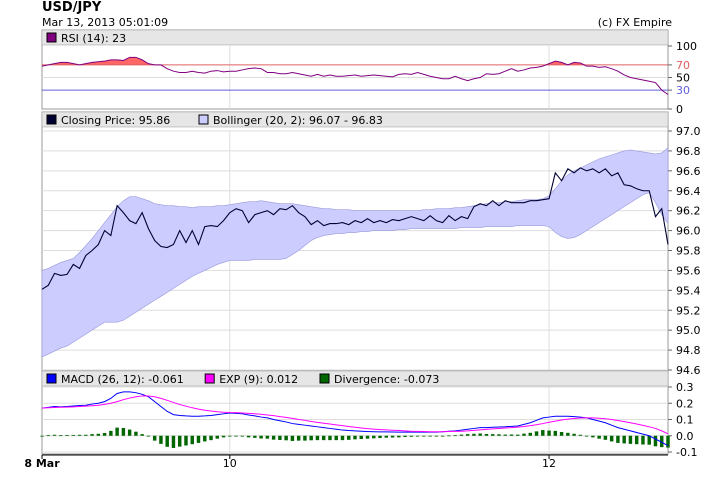 This screenshot has height=487, width=710. What do you see at coordinates (685, 436) in the screenshot?
I see `macd-ytick-label: 0.0` at bounding box center [685, 436].